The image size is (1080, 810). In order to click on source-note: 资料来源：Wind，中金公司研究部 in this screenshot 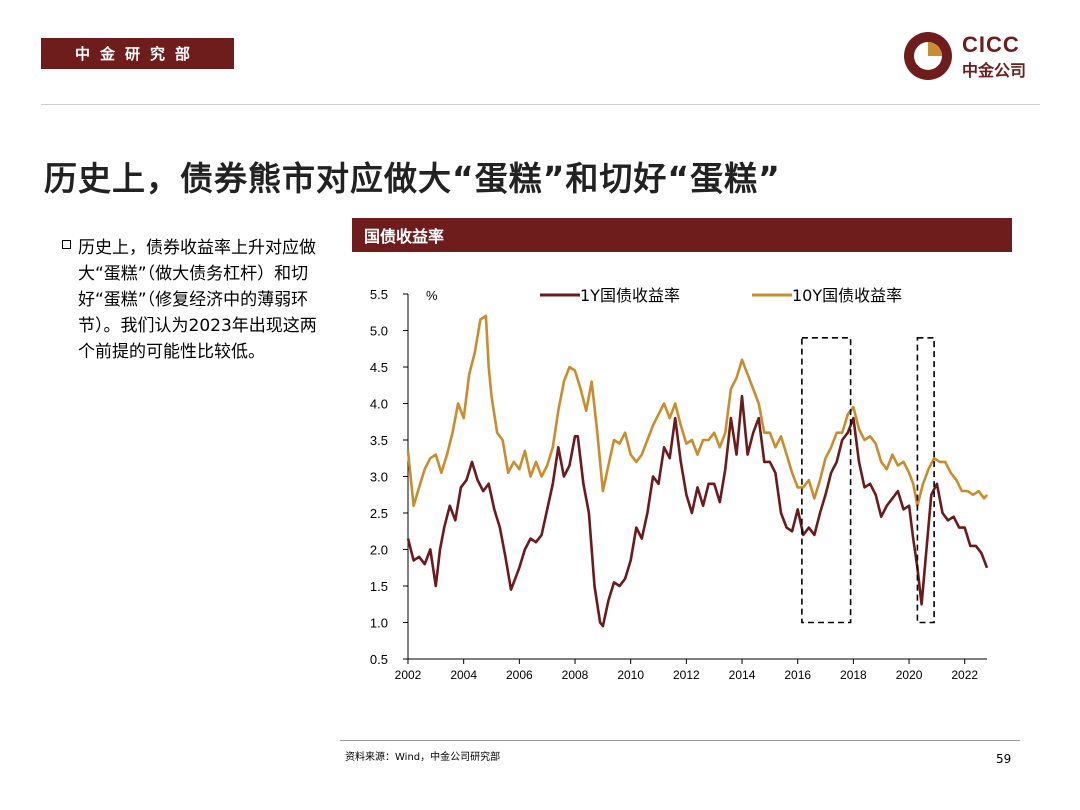, I will do `click(423, 757)`.